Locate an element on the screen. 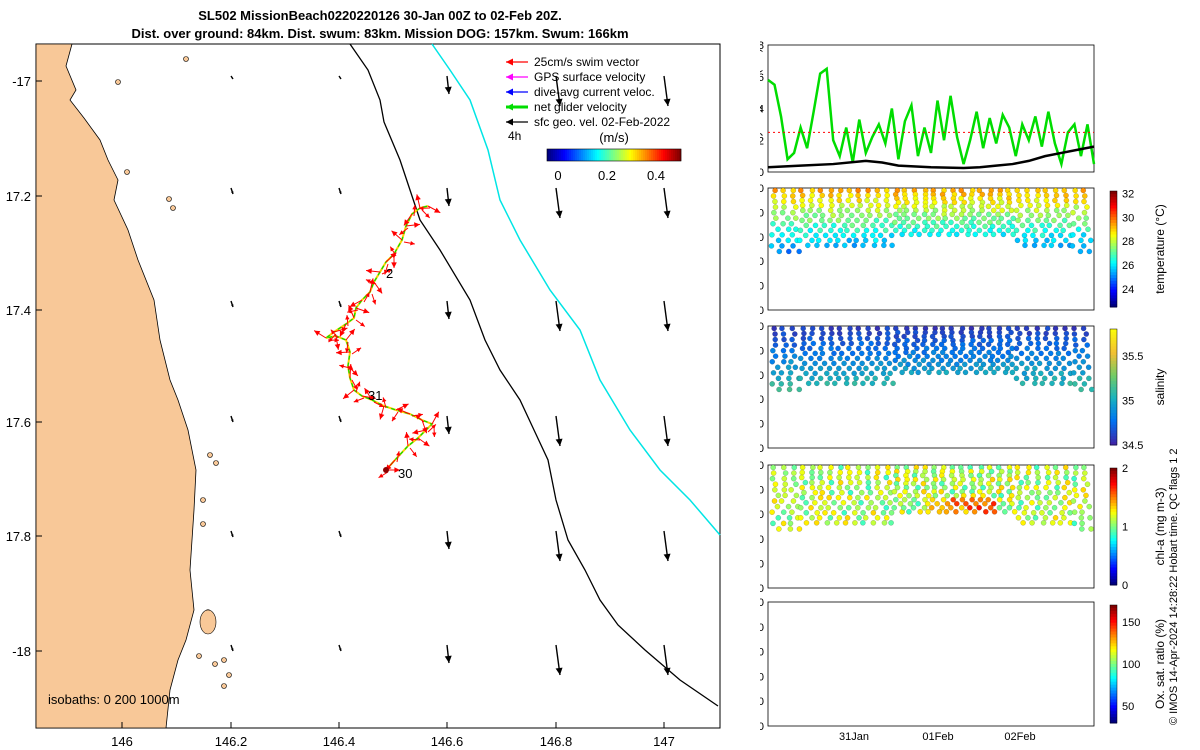  legend-label-2: dive-avg current veloc. is located at coordinates (594, 92).